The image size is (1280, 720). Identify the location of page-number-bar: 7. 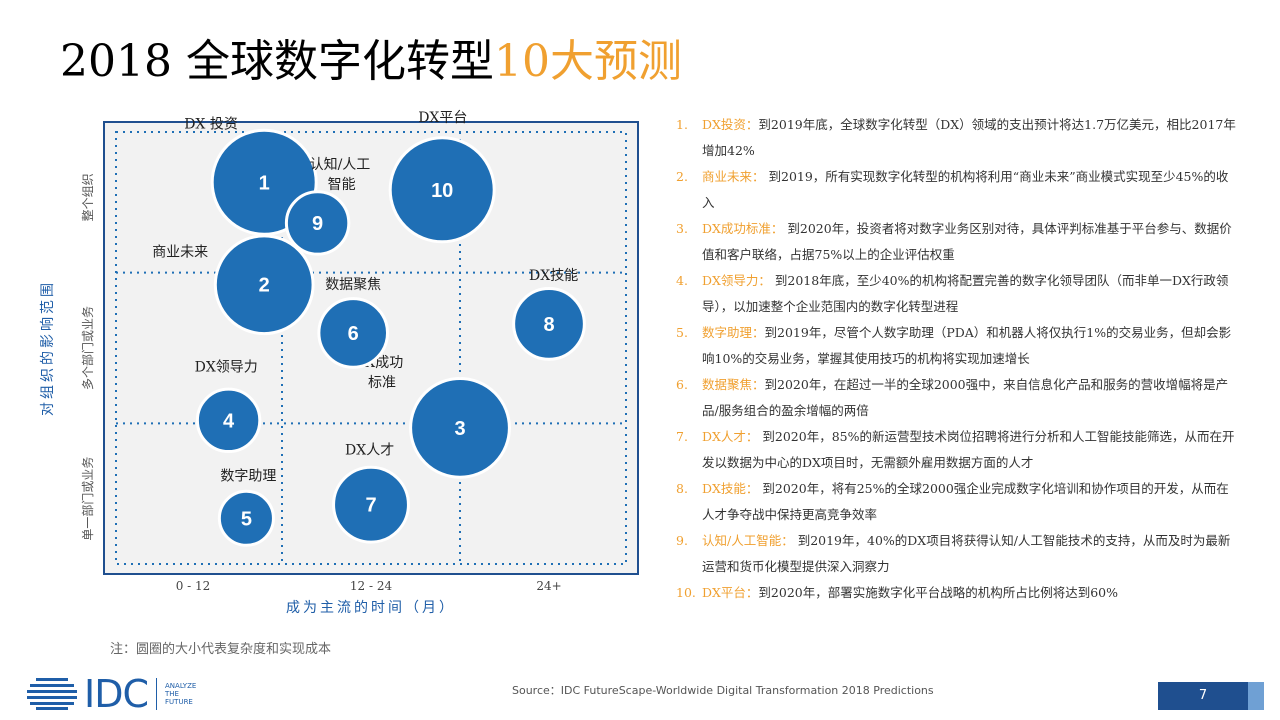
(1211, 696).